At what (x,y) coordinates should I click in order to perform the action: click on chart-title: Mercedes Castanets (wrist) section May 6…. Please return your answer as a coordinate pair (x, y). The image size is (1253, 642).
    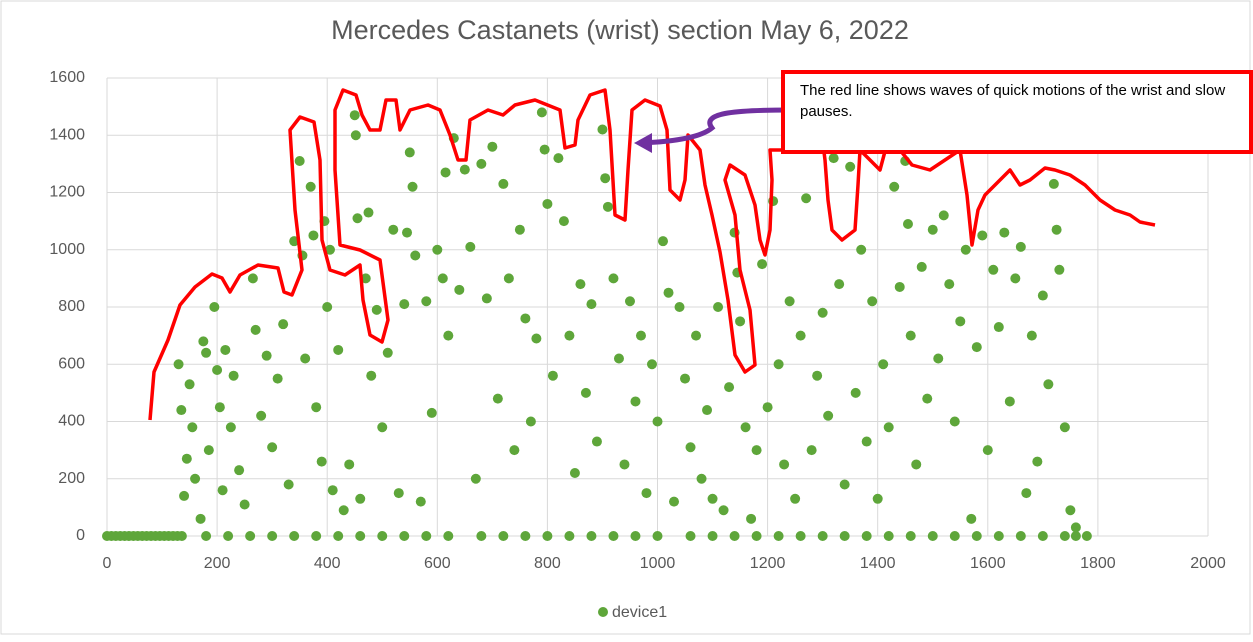
    Looking at the image, I should click on (620, 30).